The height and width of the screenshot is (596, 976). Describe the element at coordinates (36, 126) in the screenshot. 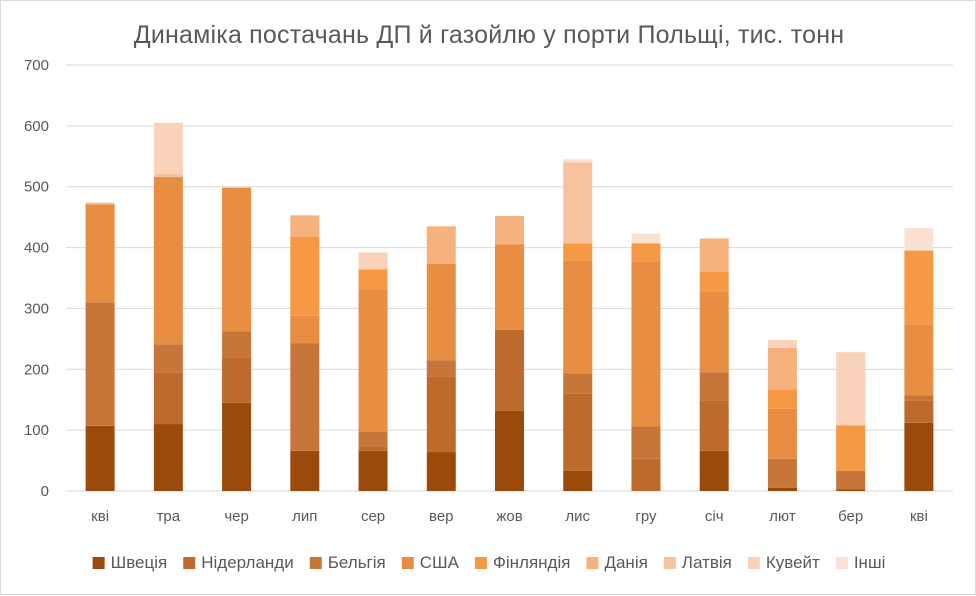

I see `y-tick-label: 600` at that location.